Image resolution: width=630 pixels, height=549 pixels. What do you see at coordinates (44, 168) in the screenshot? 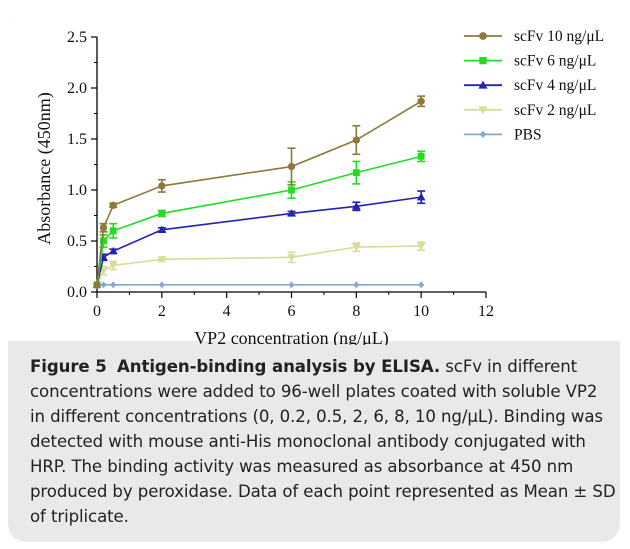
I see `y-axis-label: Absorbance (450nm)` at bounding box center [44, 168].